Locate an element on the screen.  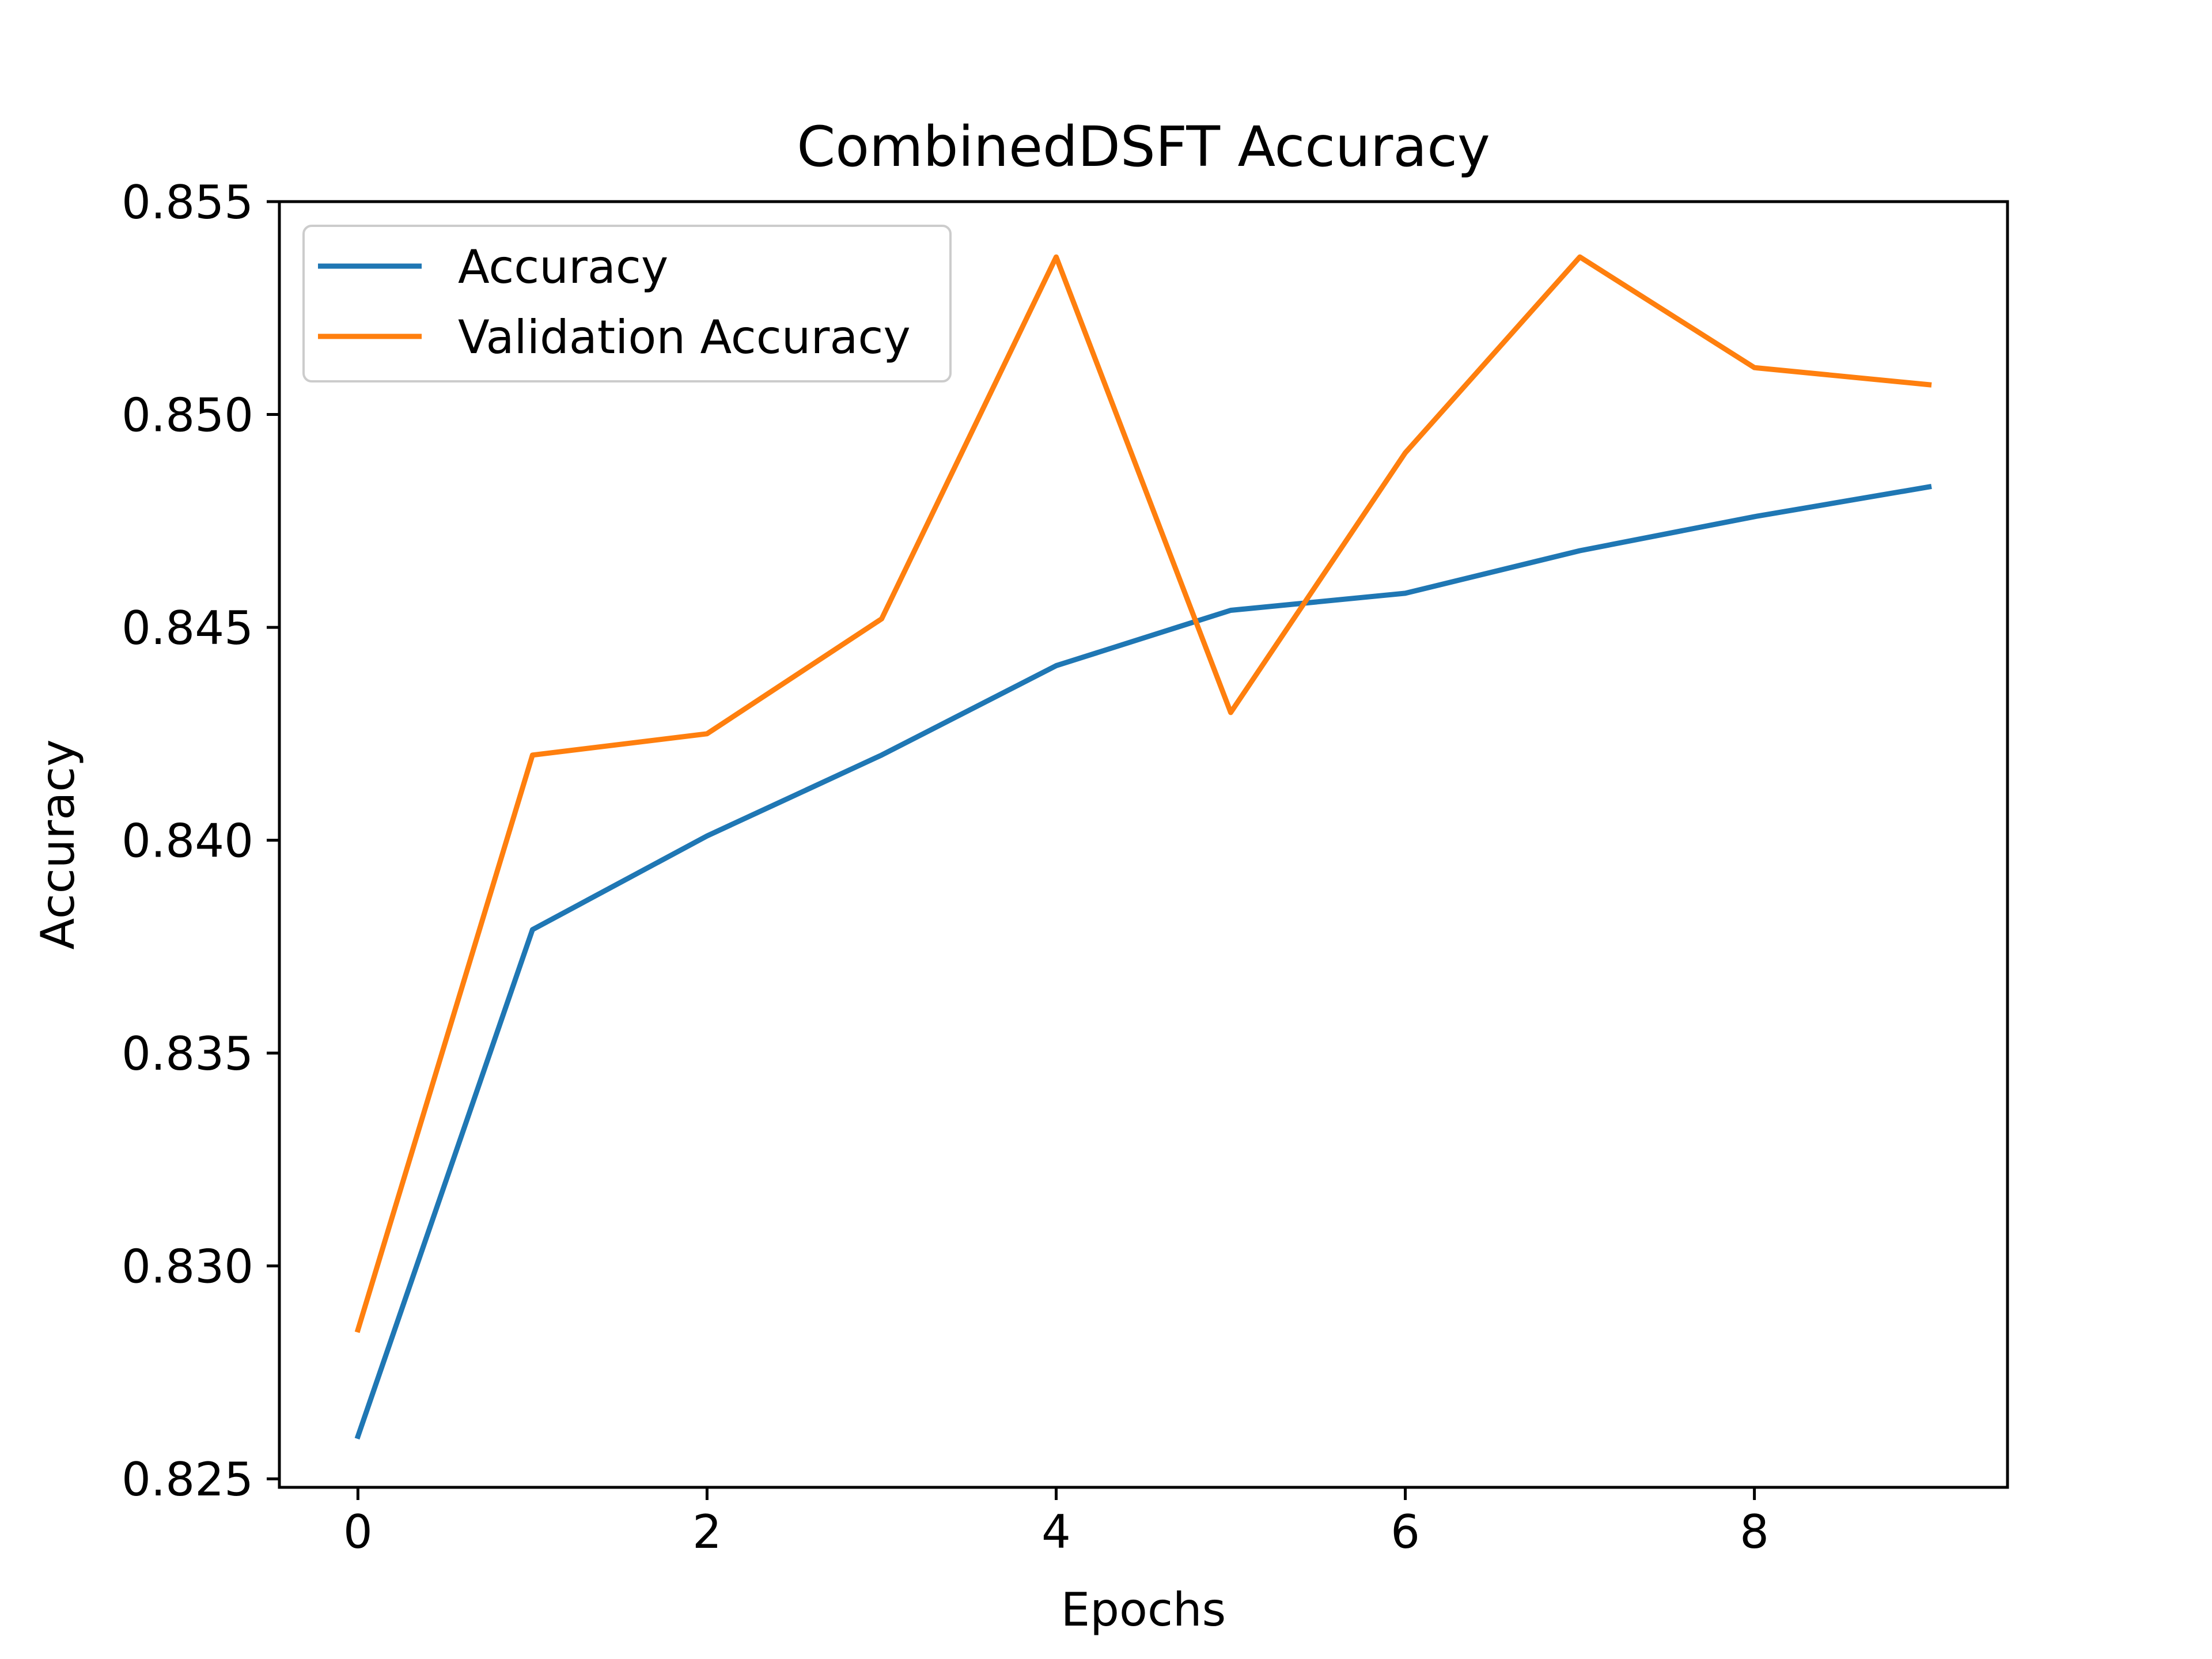
x-tick-label: 6 is located at coordinates (1405, 1532).